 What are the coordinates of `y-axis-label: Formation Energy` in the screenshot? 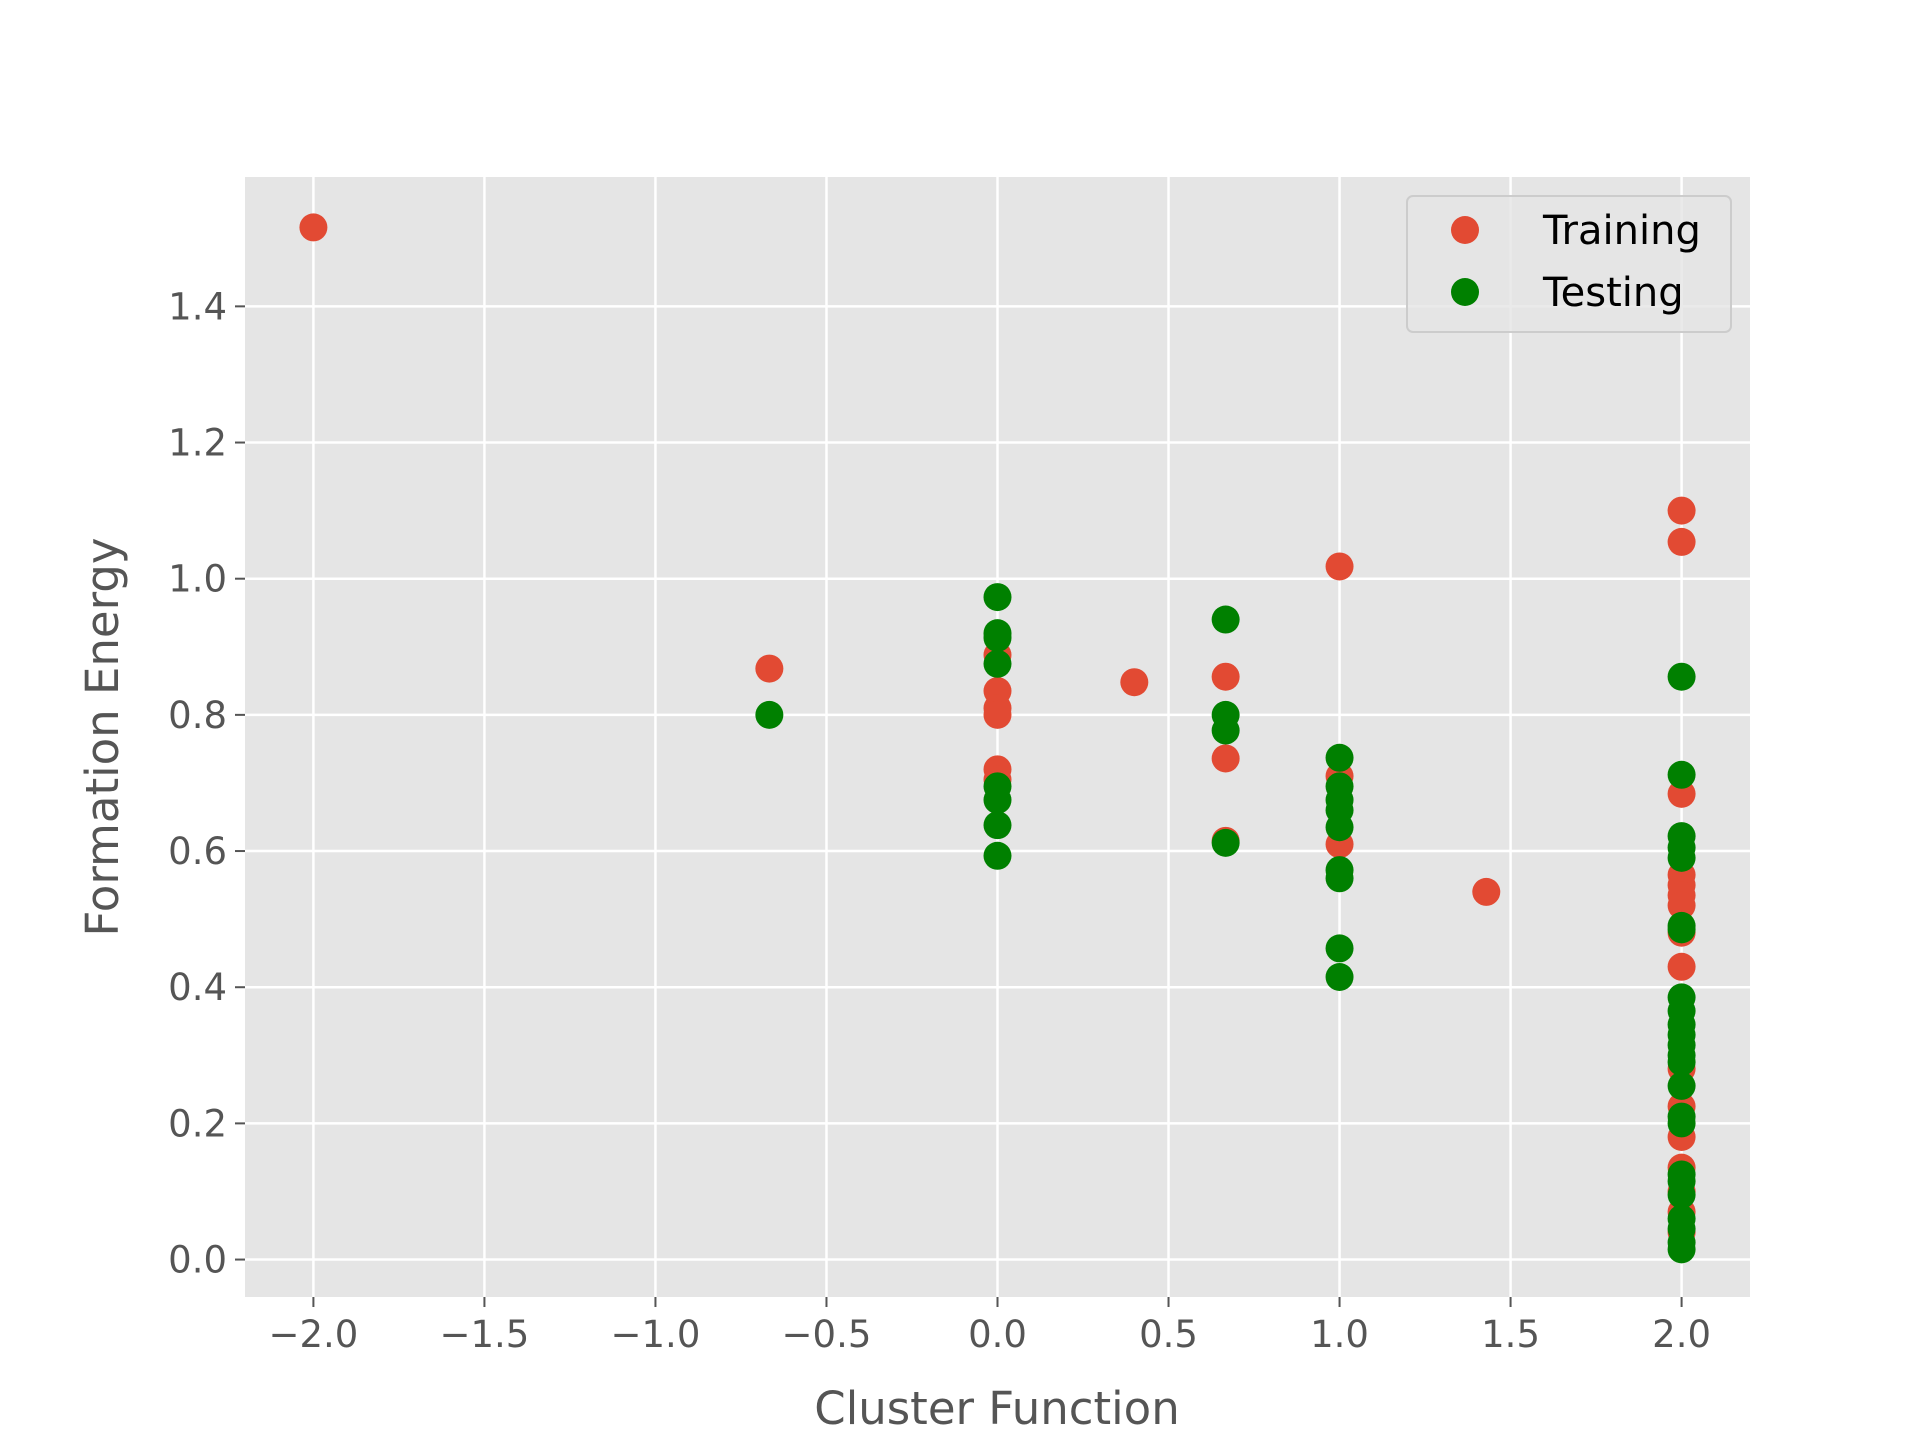 It's located at (102, 737).